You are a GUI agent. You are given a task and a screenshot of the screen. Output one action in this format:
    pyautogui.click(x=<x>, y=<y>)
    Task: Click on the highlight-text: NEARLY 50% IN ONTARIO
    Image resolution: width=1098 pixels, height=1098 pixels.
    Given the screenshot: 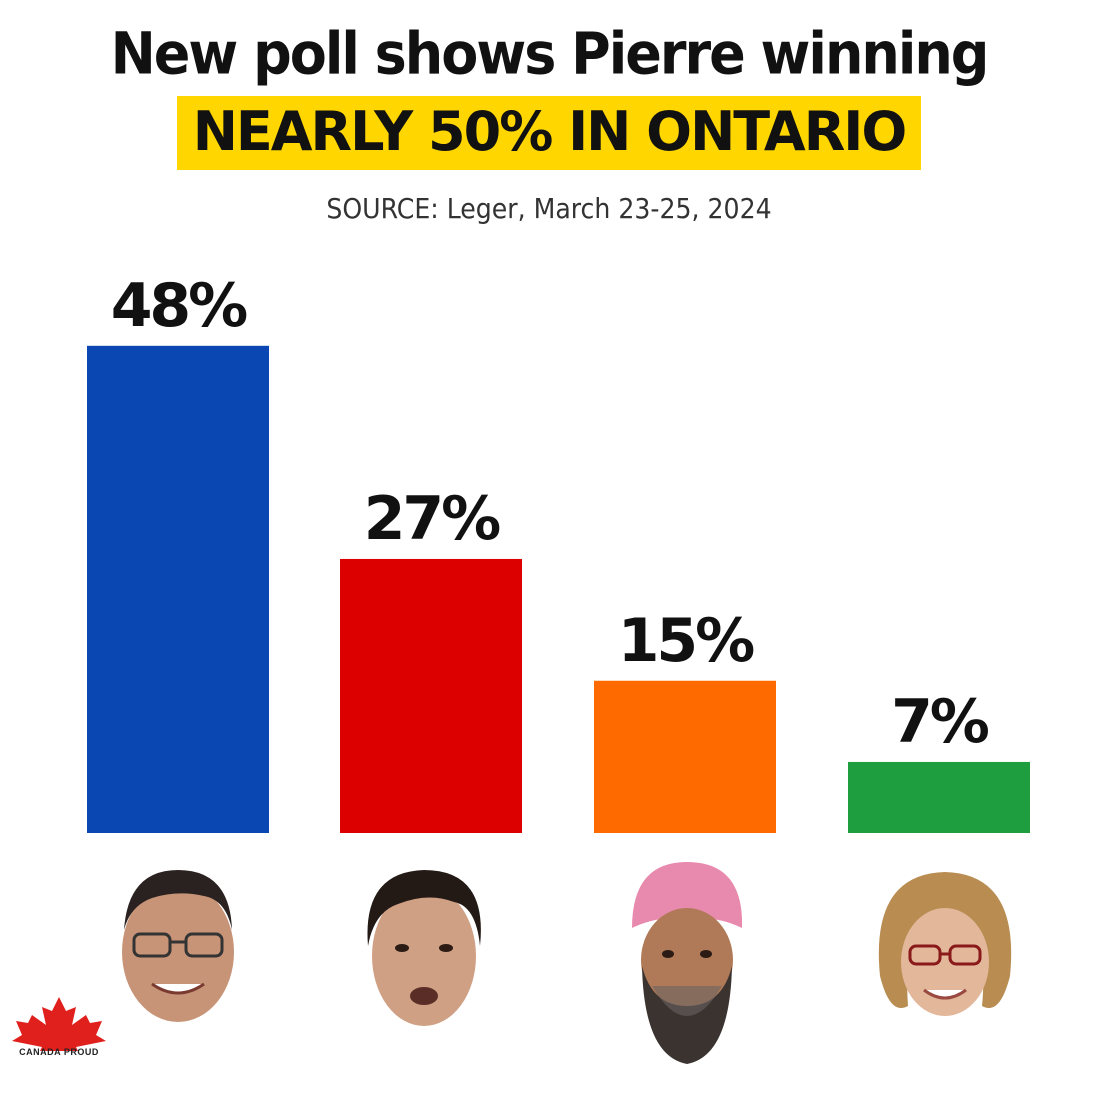 What is the action you would take?
    pyautogui.click(x=549, y=133)
    